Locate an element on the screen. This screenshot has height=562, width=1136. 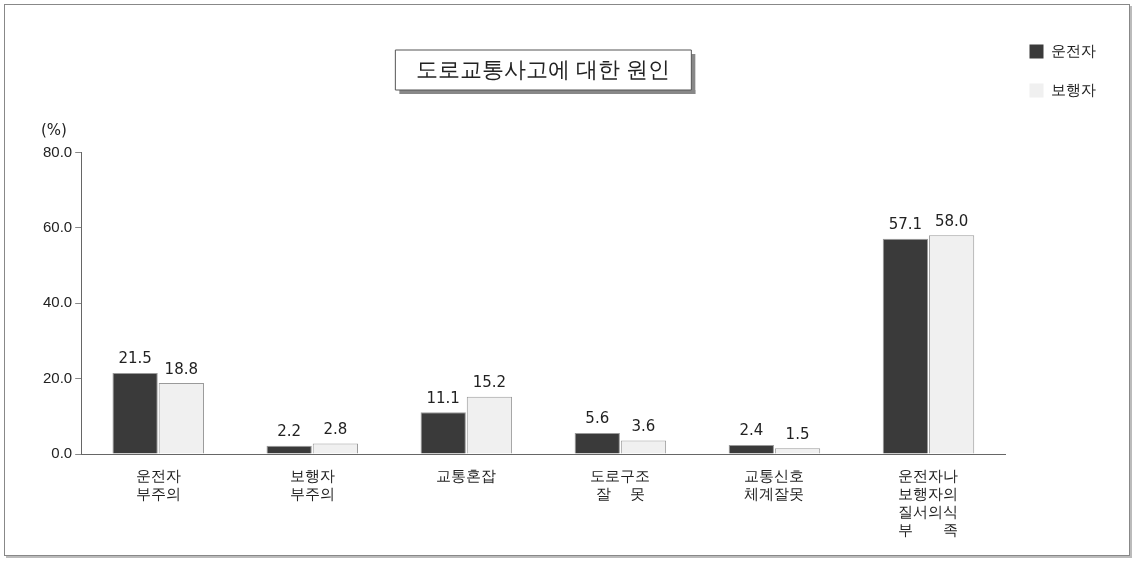
x-tick-label: 교통혼잡 is located at coordinates (466, 476).